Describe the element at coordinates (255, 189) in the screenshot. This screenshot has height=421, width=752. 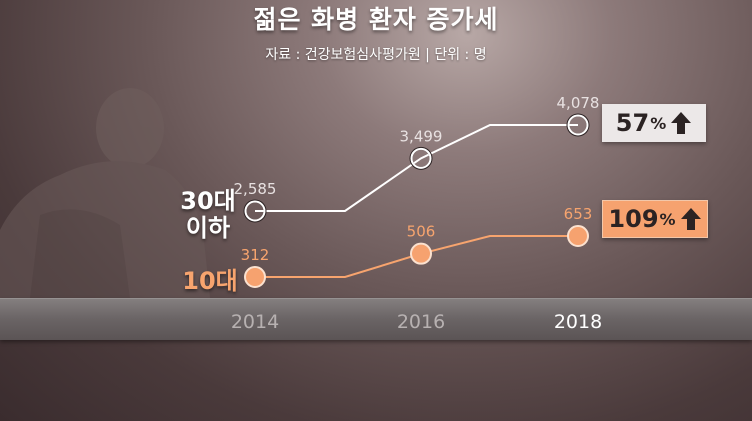
I see `data-label: 2,585` at that location.